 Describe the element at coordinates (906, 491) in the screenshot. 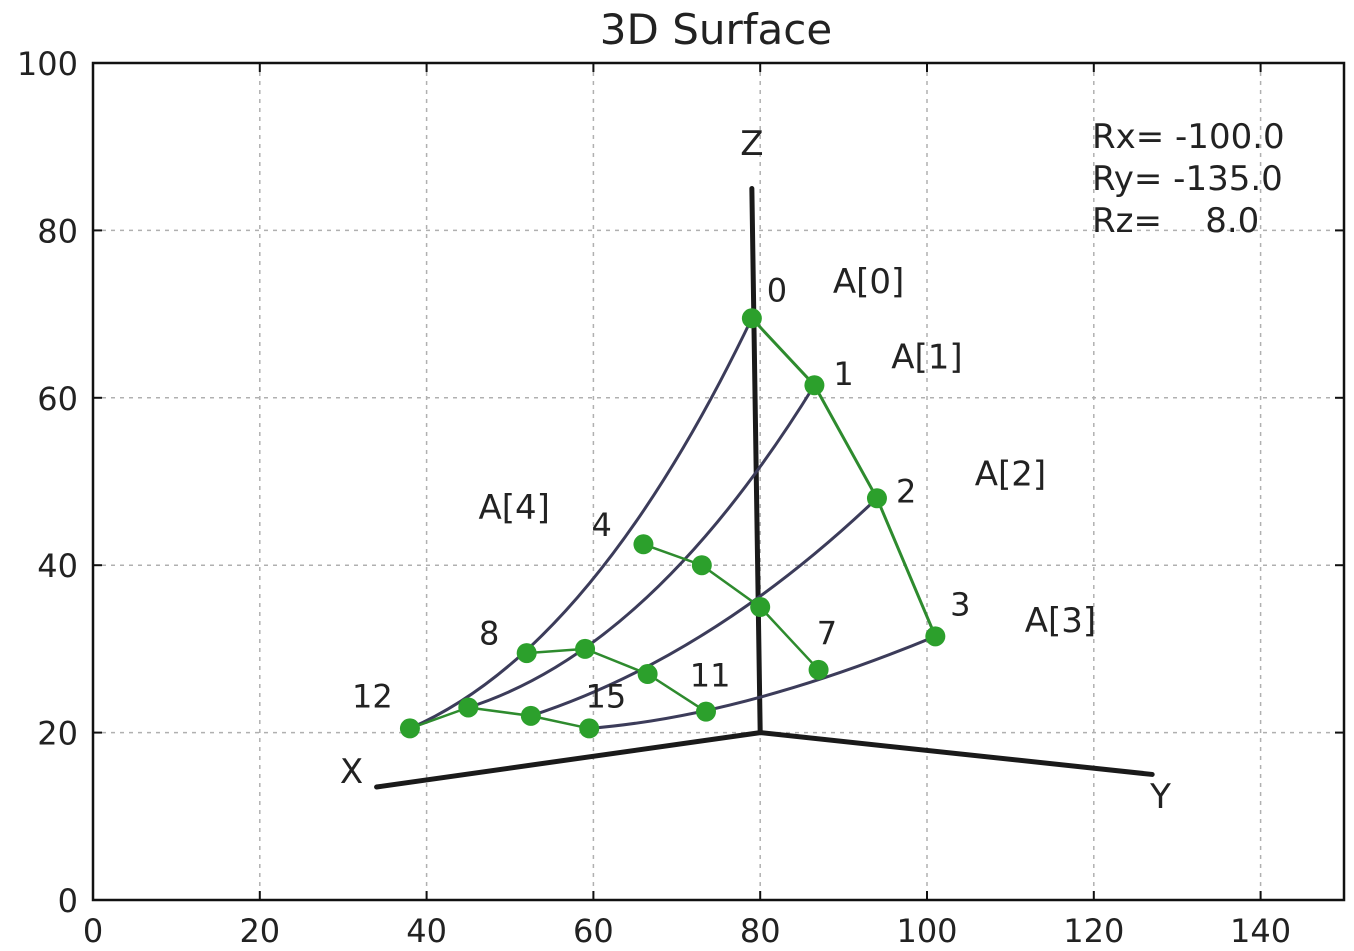

I see `point-label: 2` at that location.